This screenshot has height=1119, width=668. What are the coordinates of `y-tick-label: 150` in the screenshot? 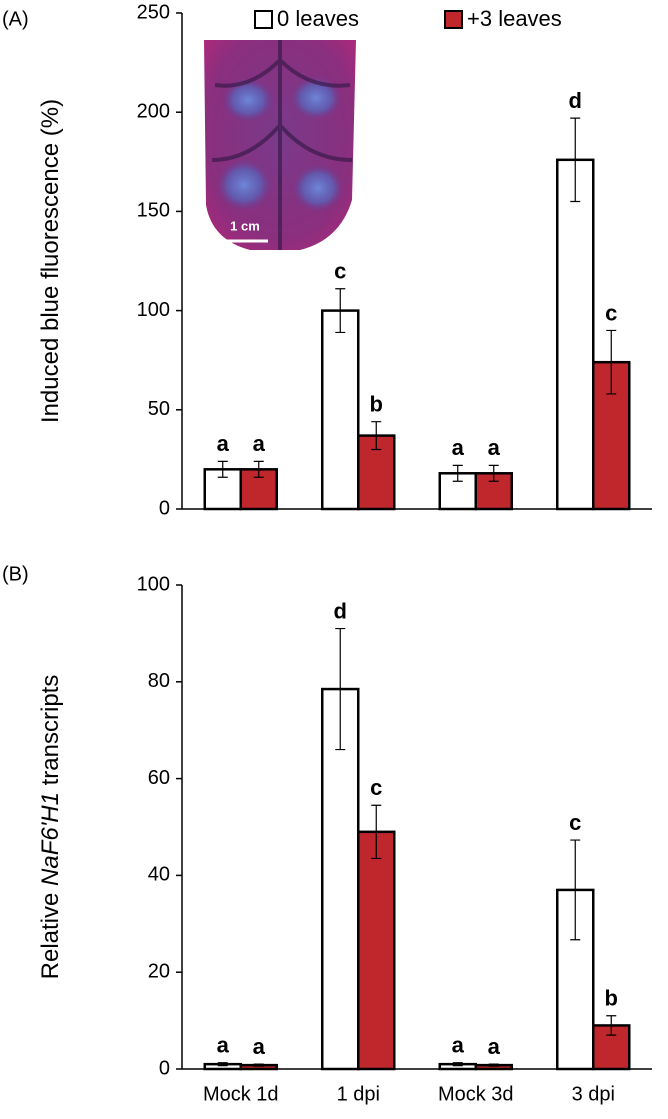 It's located at (153, 211).